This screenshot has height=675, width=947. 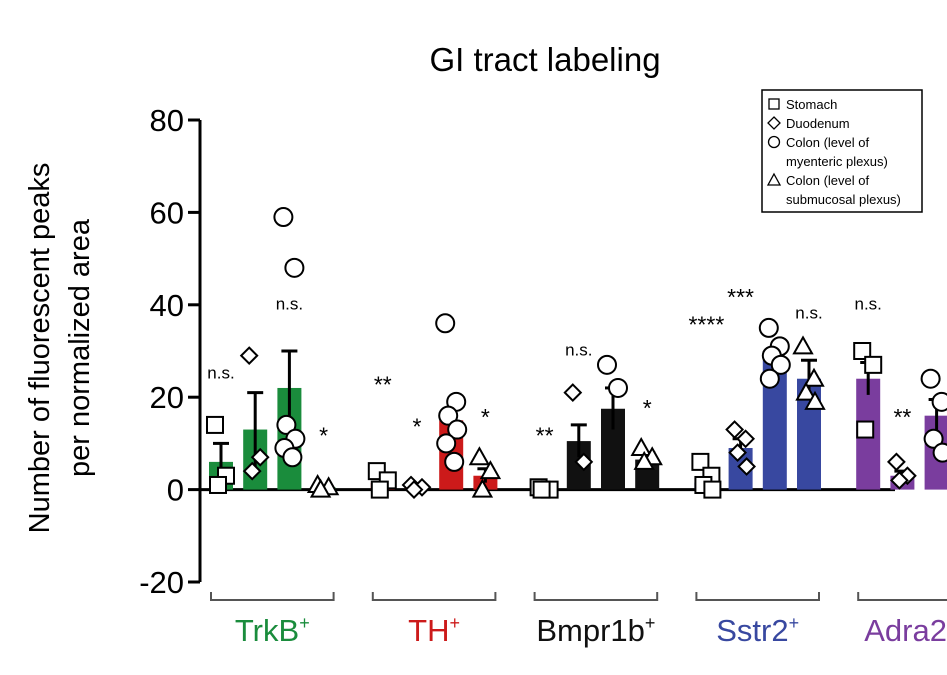 What do you see at coordinates (40, 348) in the screenshot?
I see `y-axis-label-line1: Number of fluorescent peaks` at bounding box center [40, 348].